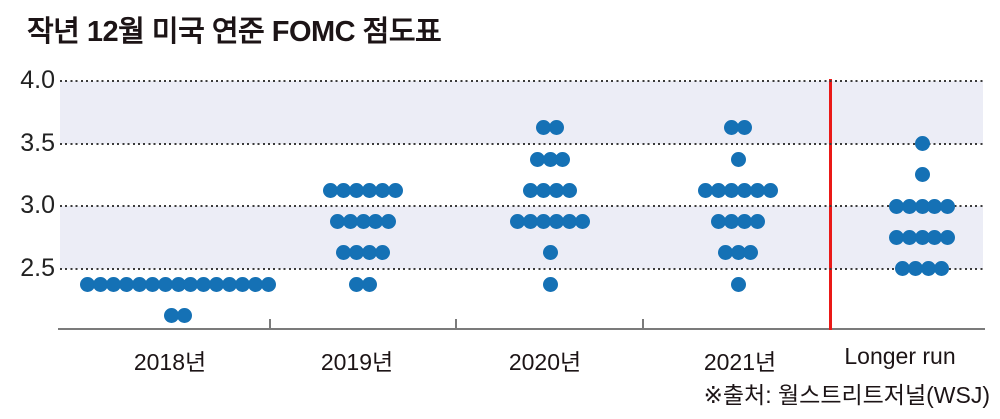  Describe the element at coordinates (170, 362) in the screenshot. I see `x-axis-label-2018: 2018년` at that location.